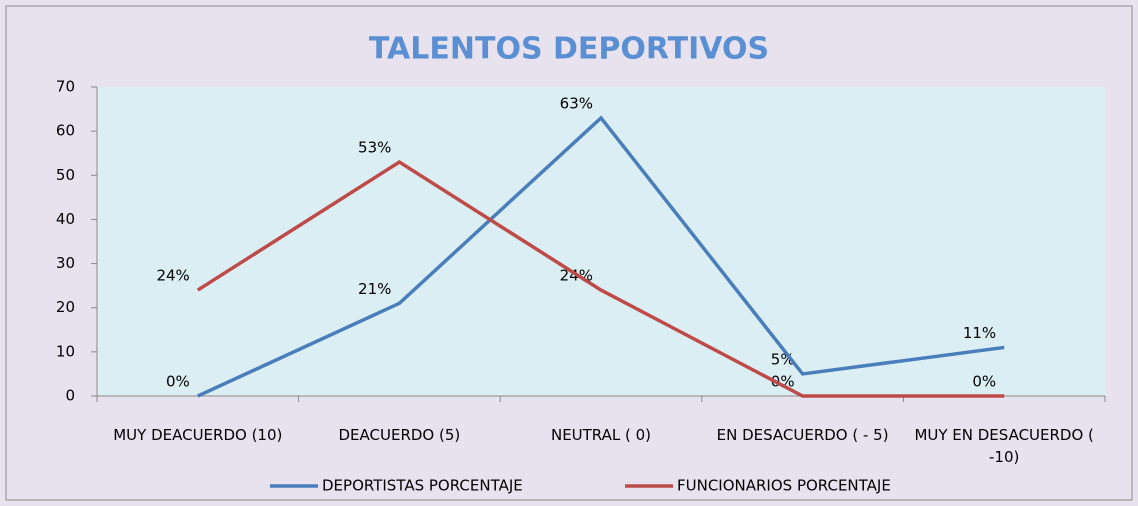 The image size is (1138, 506). I want to click on data-label: 21%, so click(374, 289).